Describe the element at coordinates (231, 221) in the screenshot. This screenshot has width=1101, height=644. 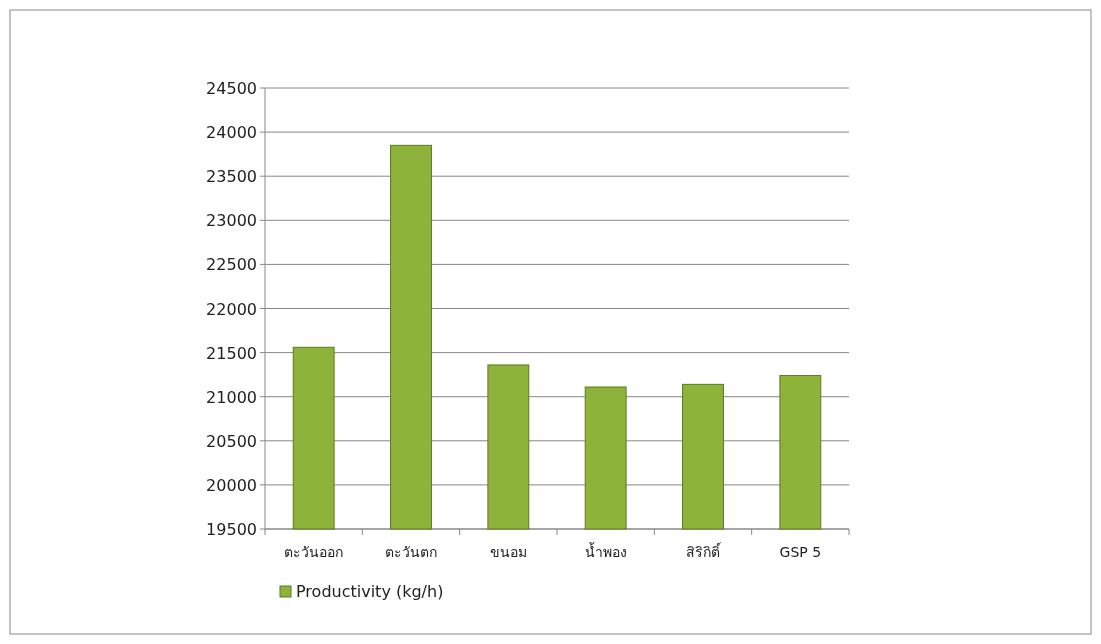
I see `y-tick-label: 23000` at that location.